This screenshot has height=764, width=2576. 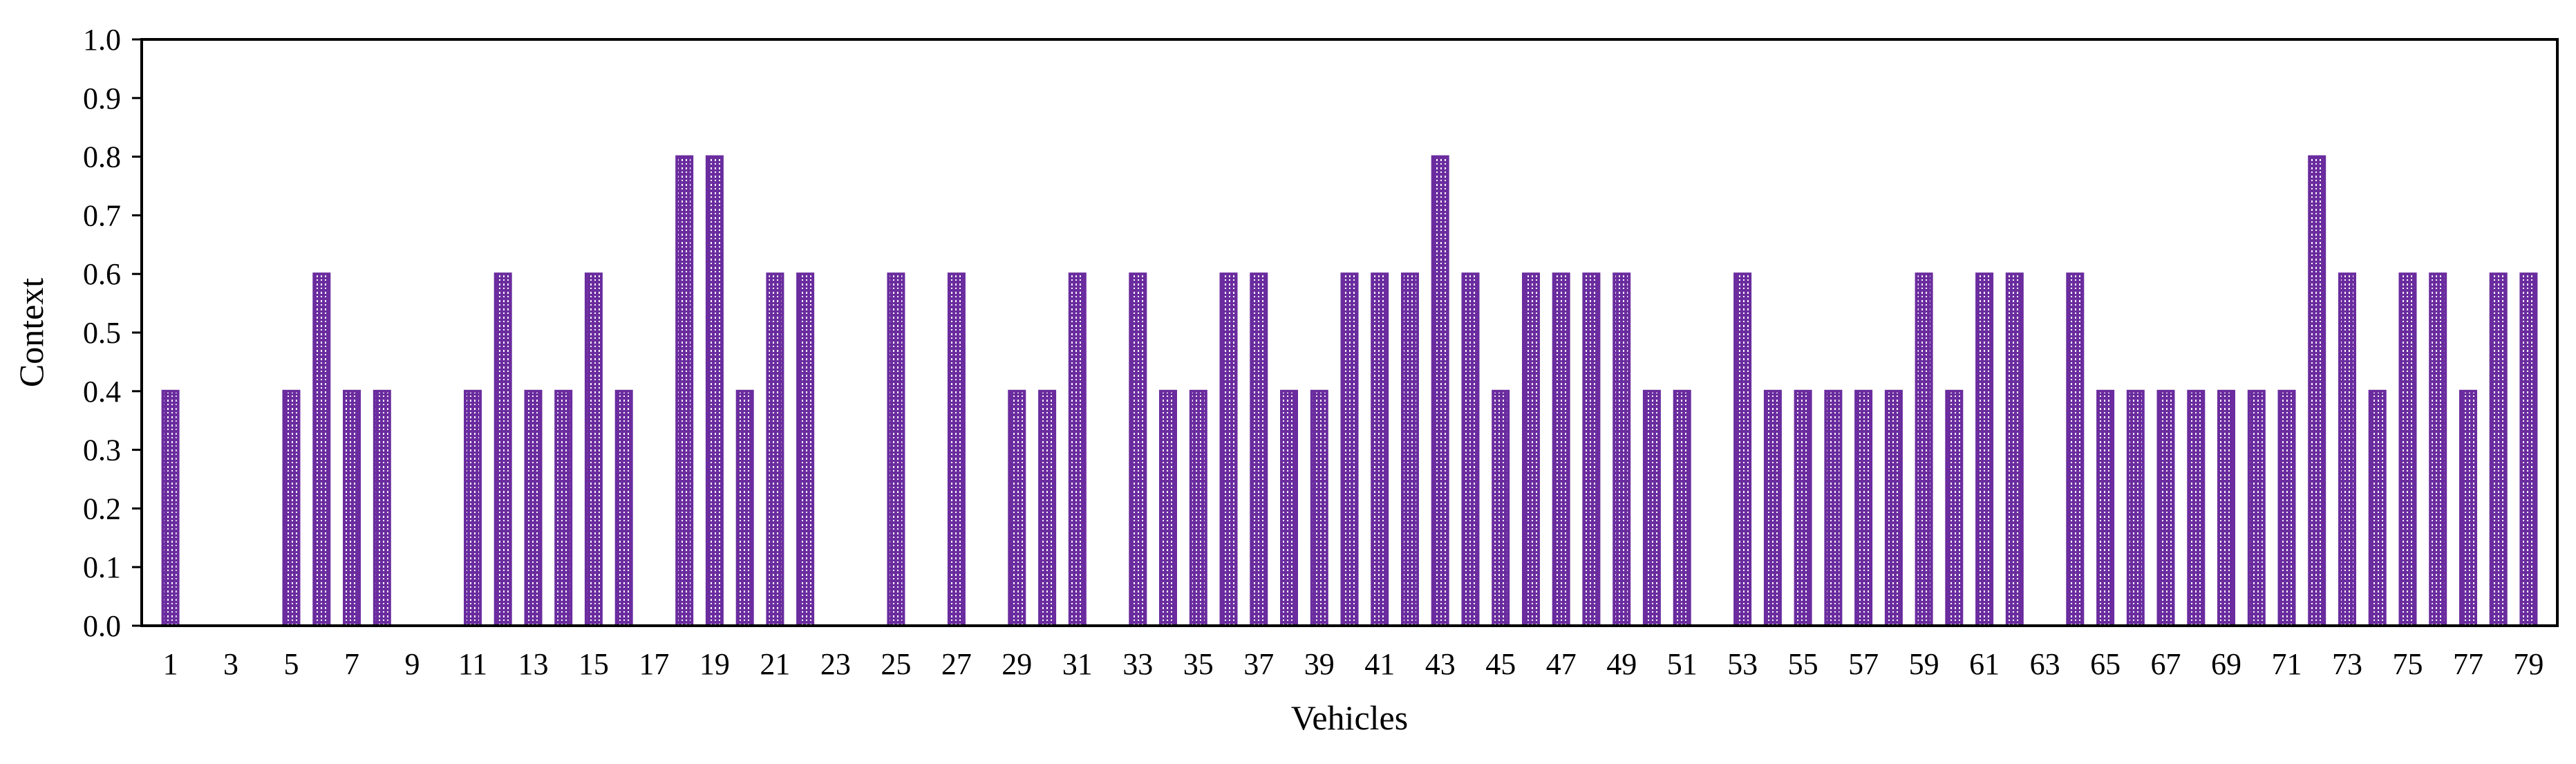 What do you see at coordinates (102, 509) in the screenshot?
I see `y-tick-label: 0.2` at bounding box center [102, 509].